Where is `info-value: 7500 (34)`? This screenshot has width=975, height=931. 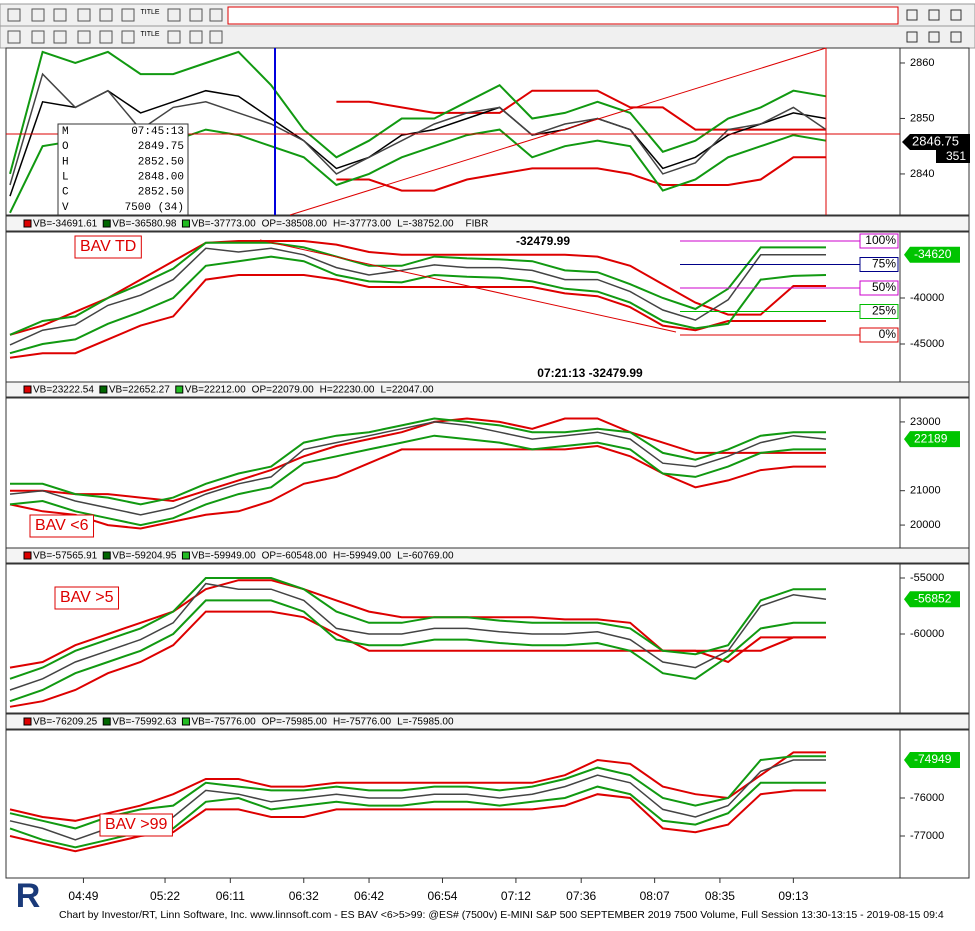 info-value: 7500 (34) is located at coordinates (154, 208).